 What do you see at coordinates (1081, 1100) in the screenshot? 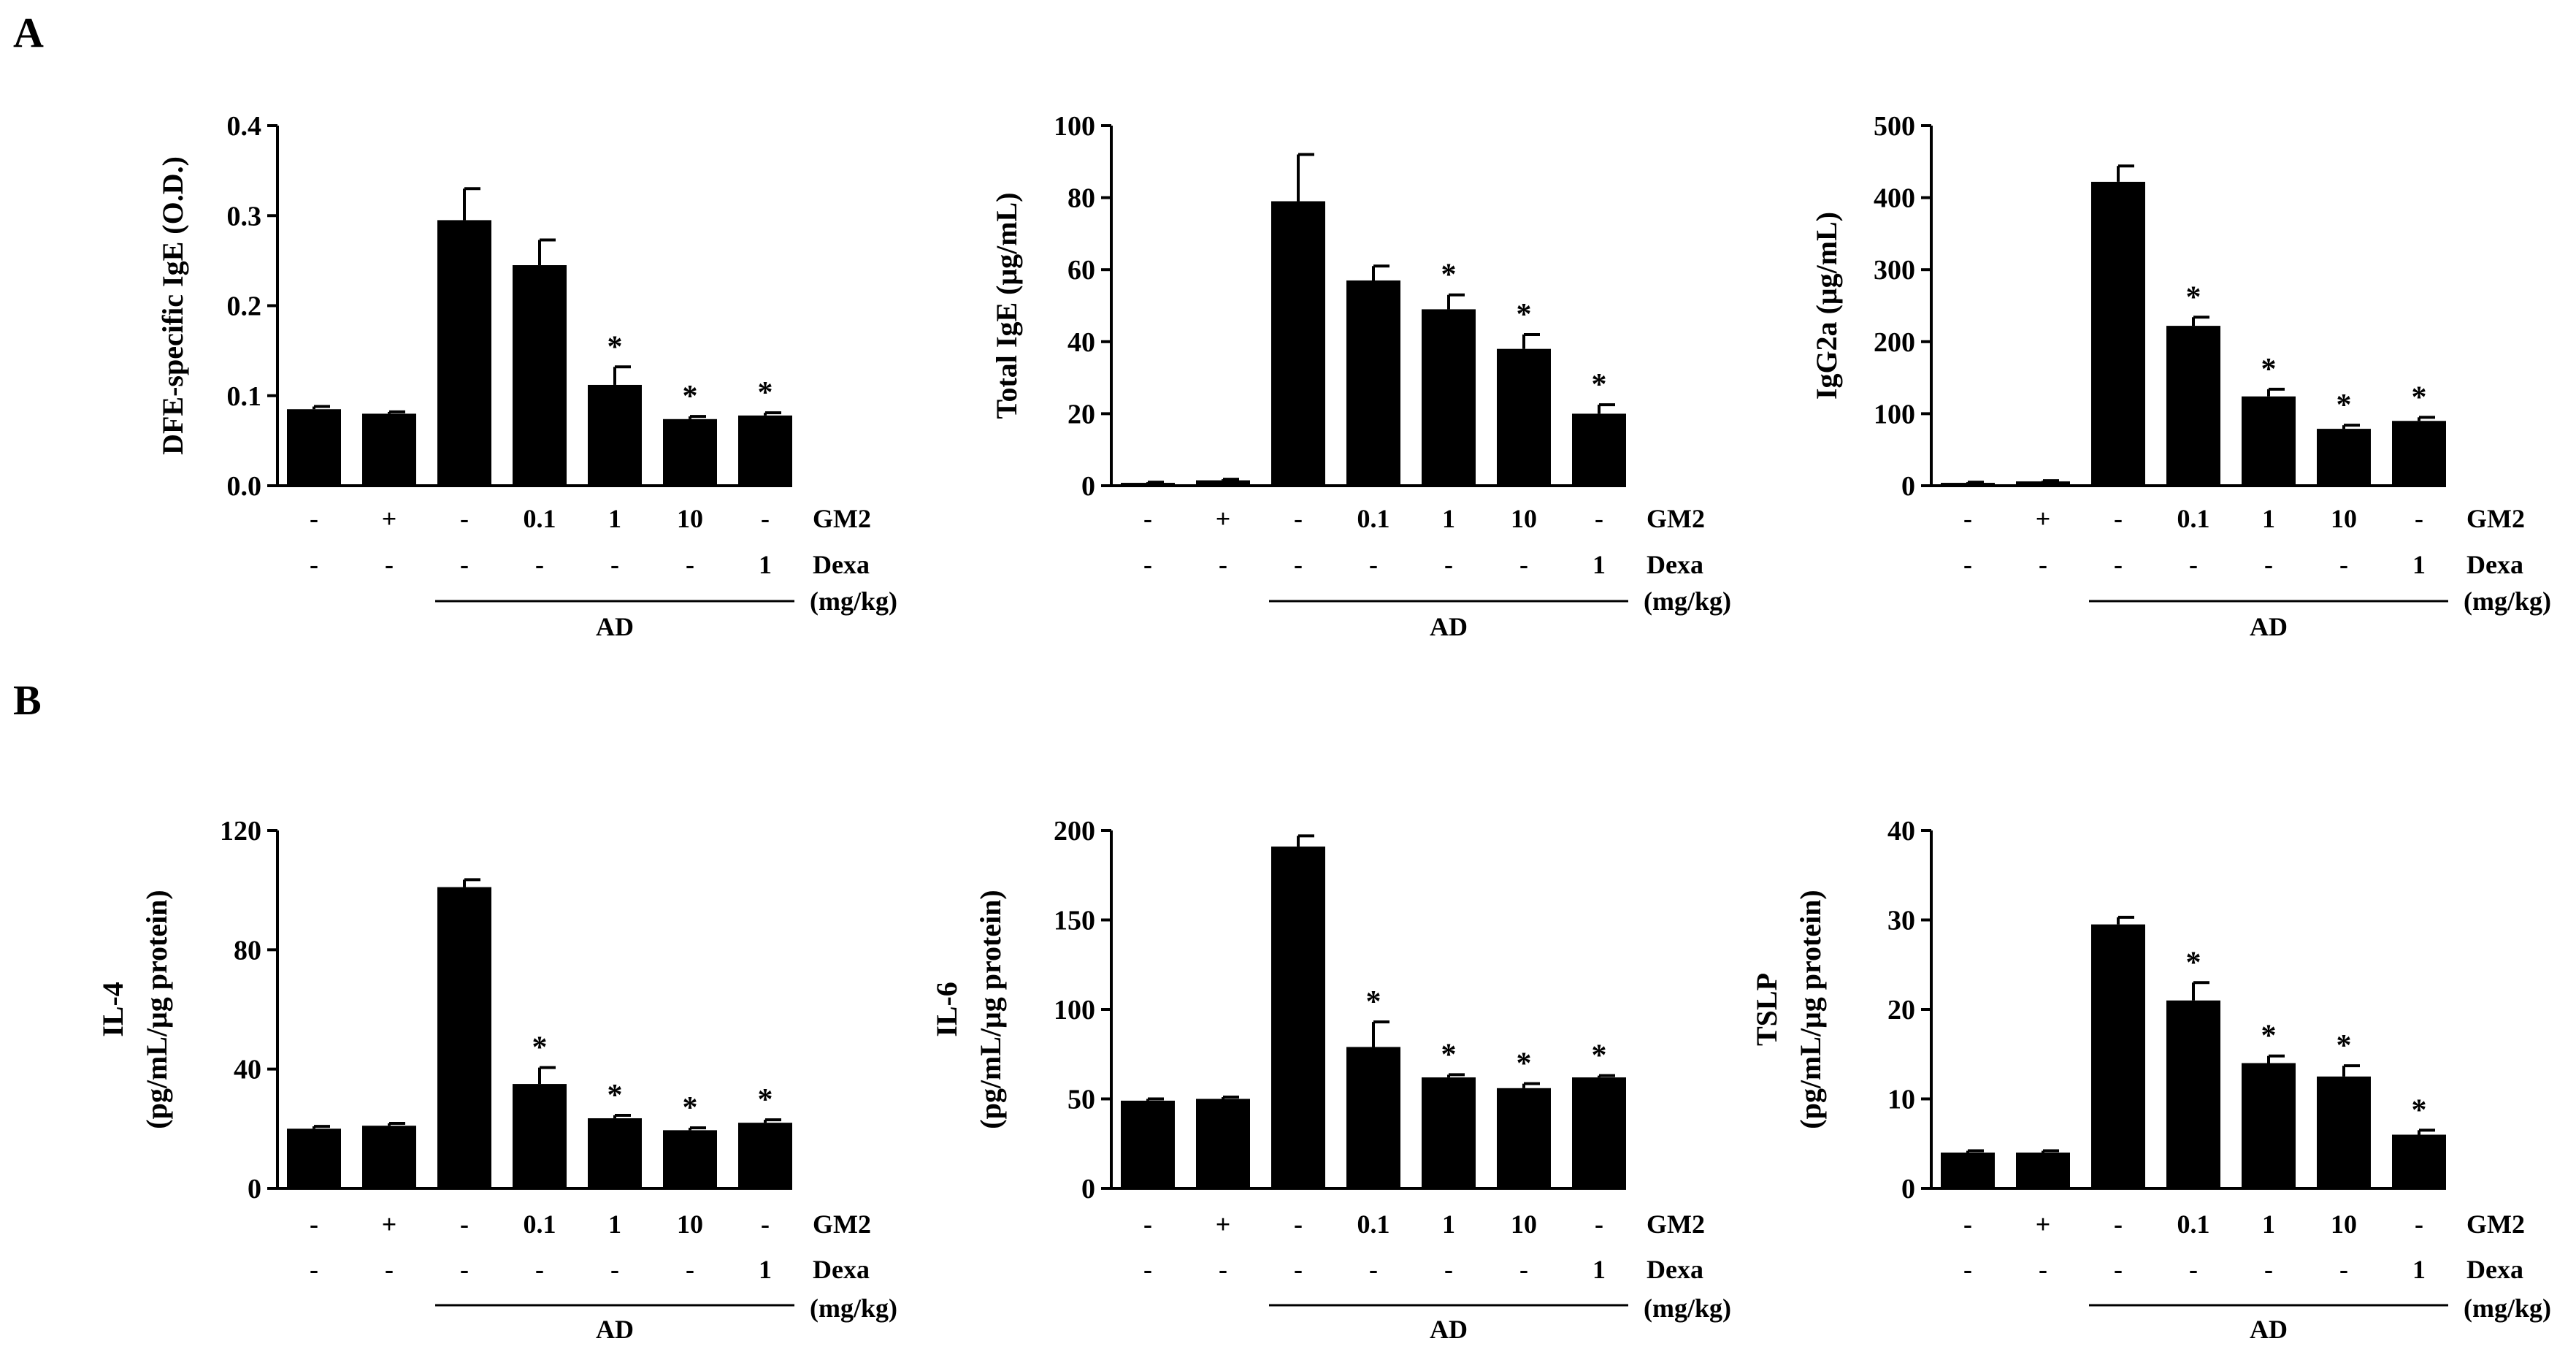
I see `y-tick-label: 50` at bounding box center [1081, 1100].